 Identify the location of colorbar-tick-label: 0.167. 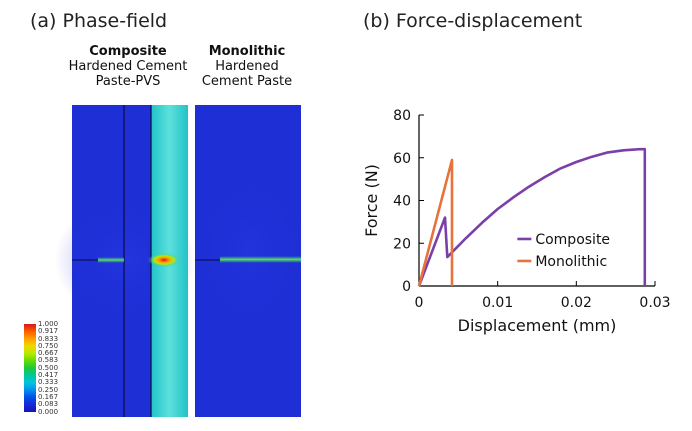
(48, 396).